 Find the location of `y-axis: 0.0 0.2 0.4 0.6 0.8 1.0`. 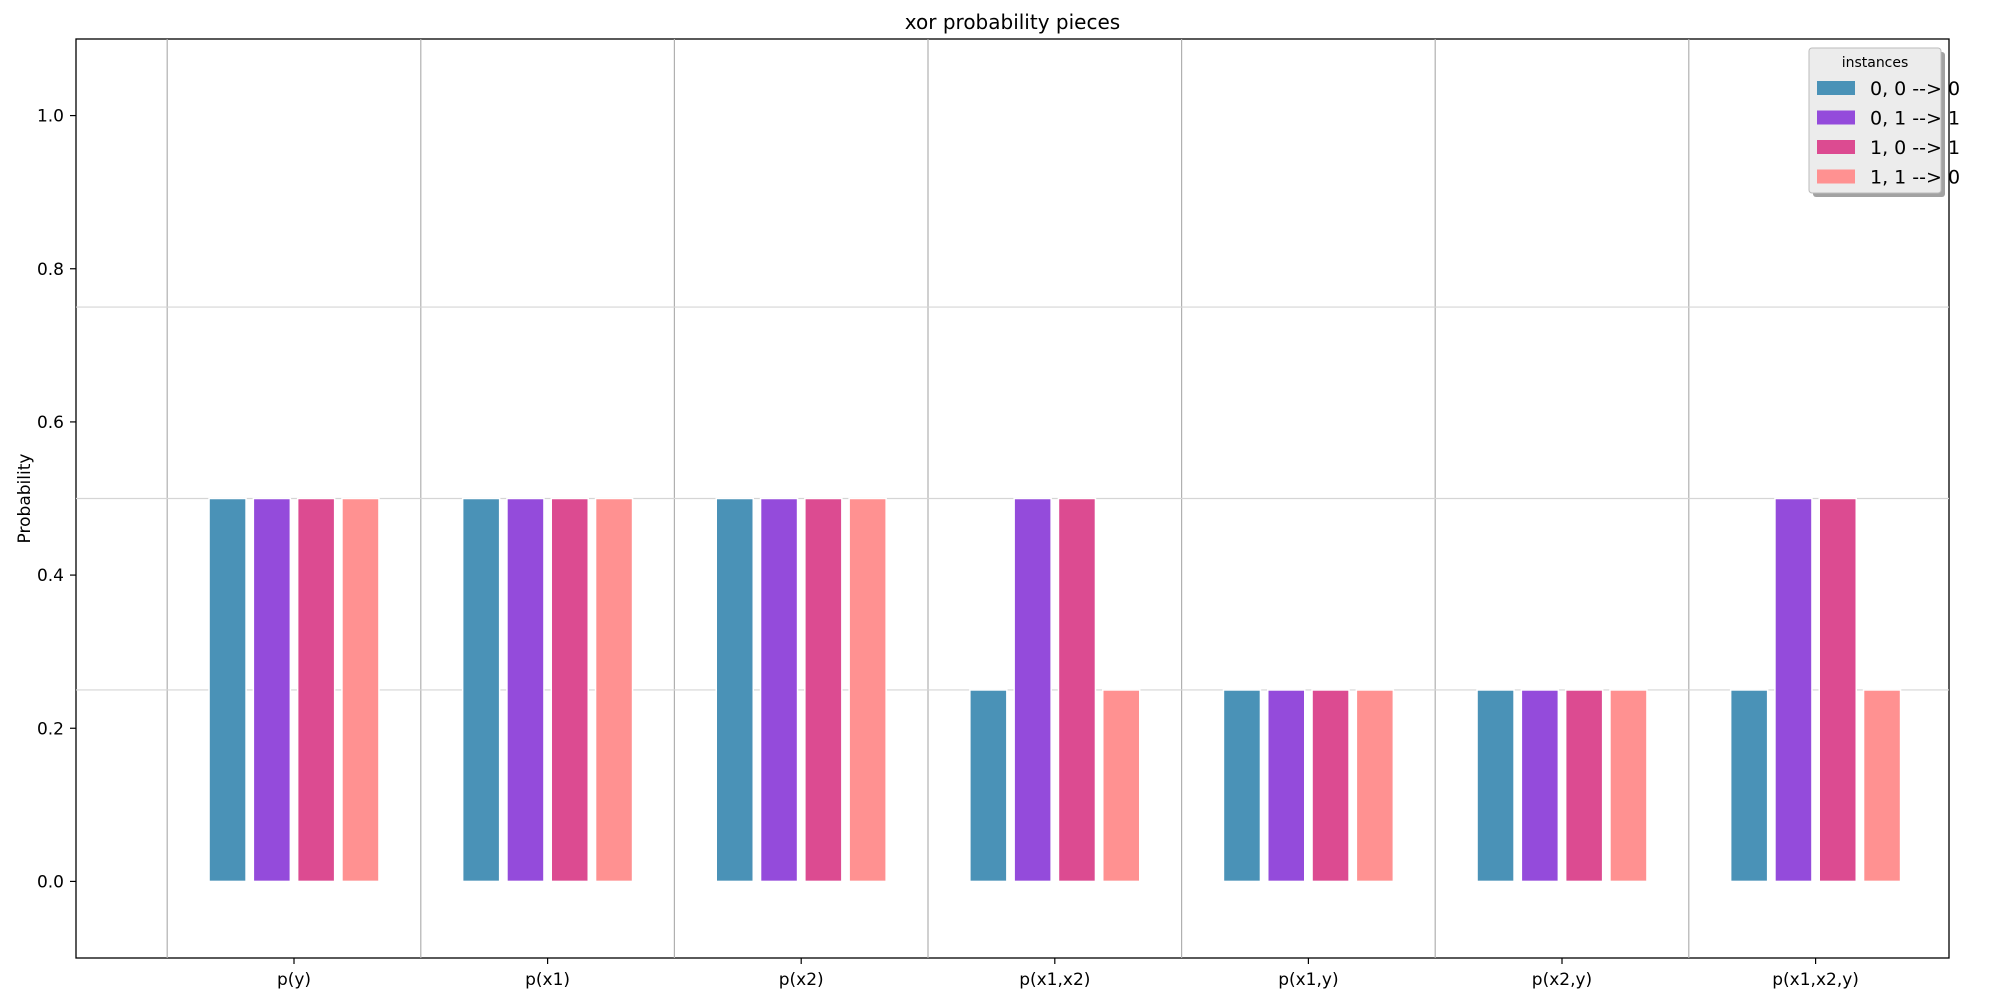

y-axis: 0.0 0.2 0.4 0.6 0.8 1.0 is located at coordinates (56, 499).